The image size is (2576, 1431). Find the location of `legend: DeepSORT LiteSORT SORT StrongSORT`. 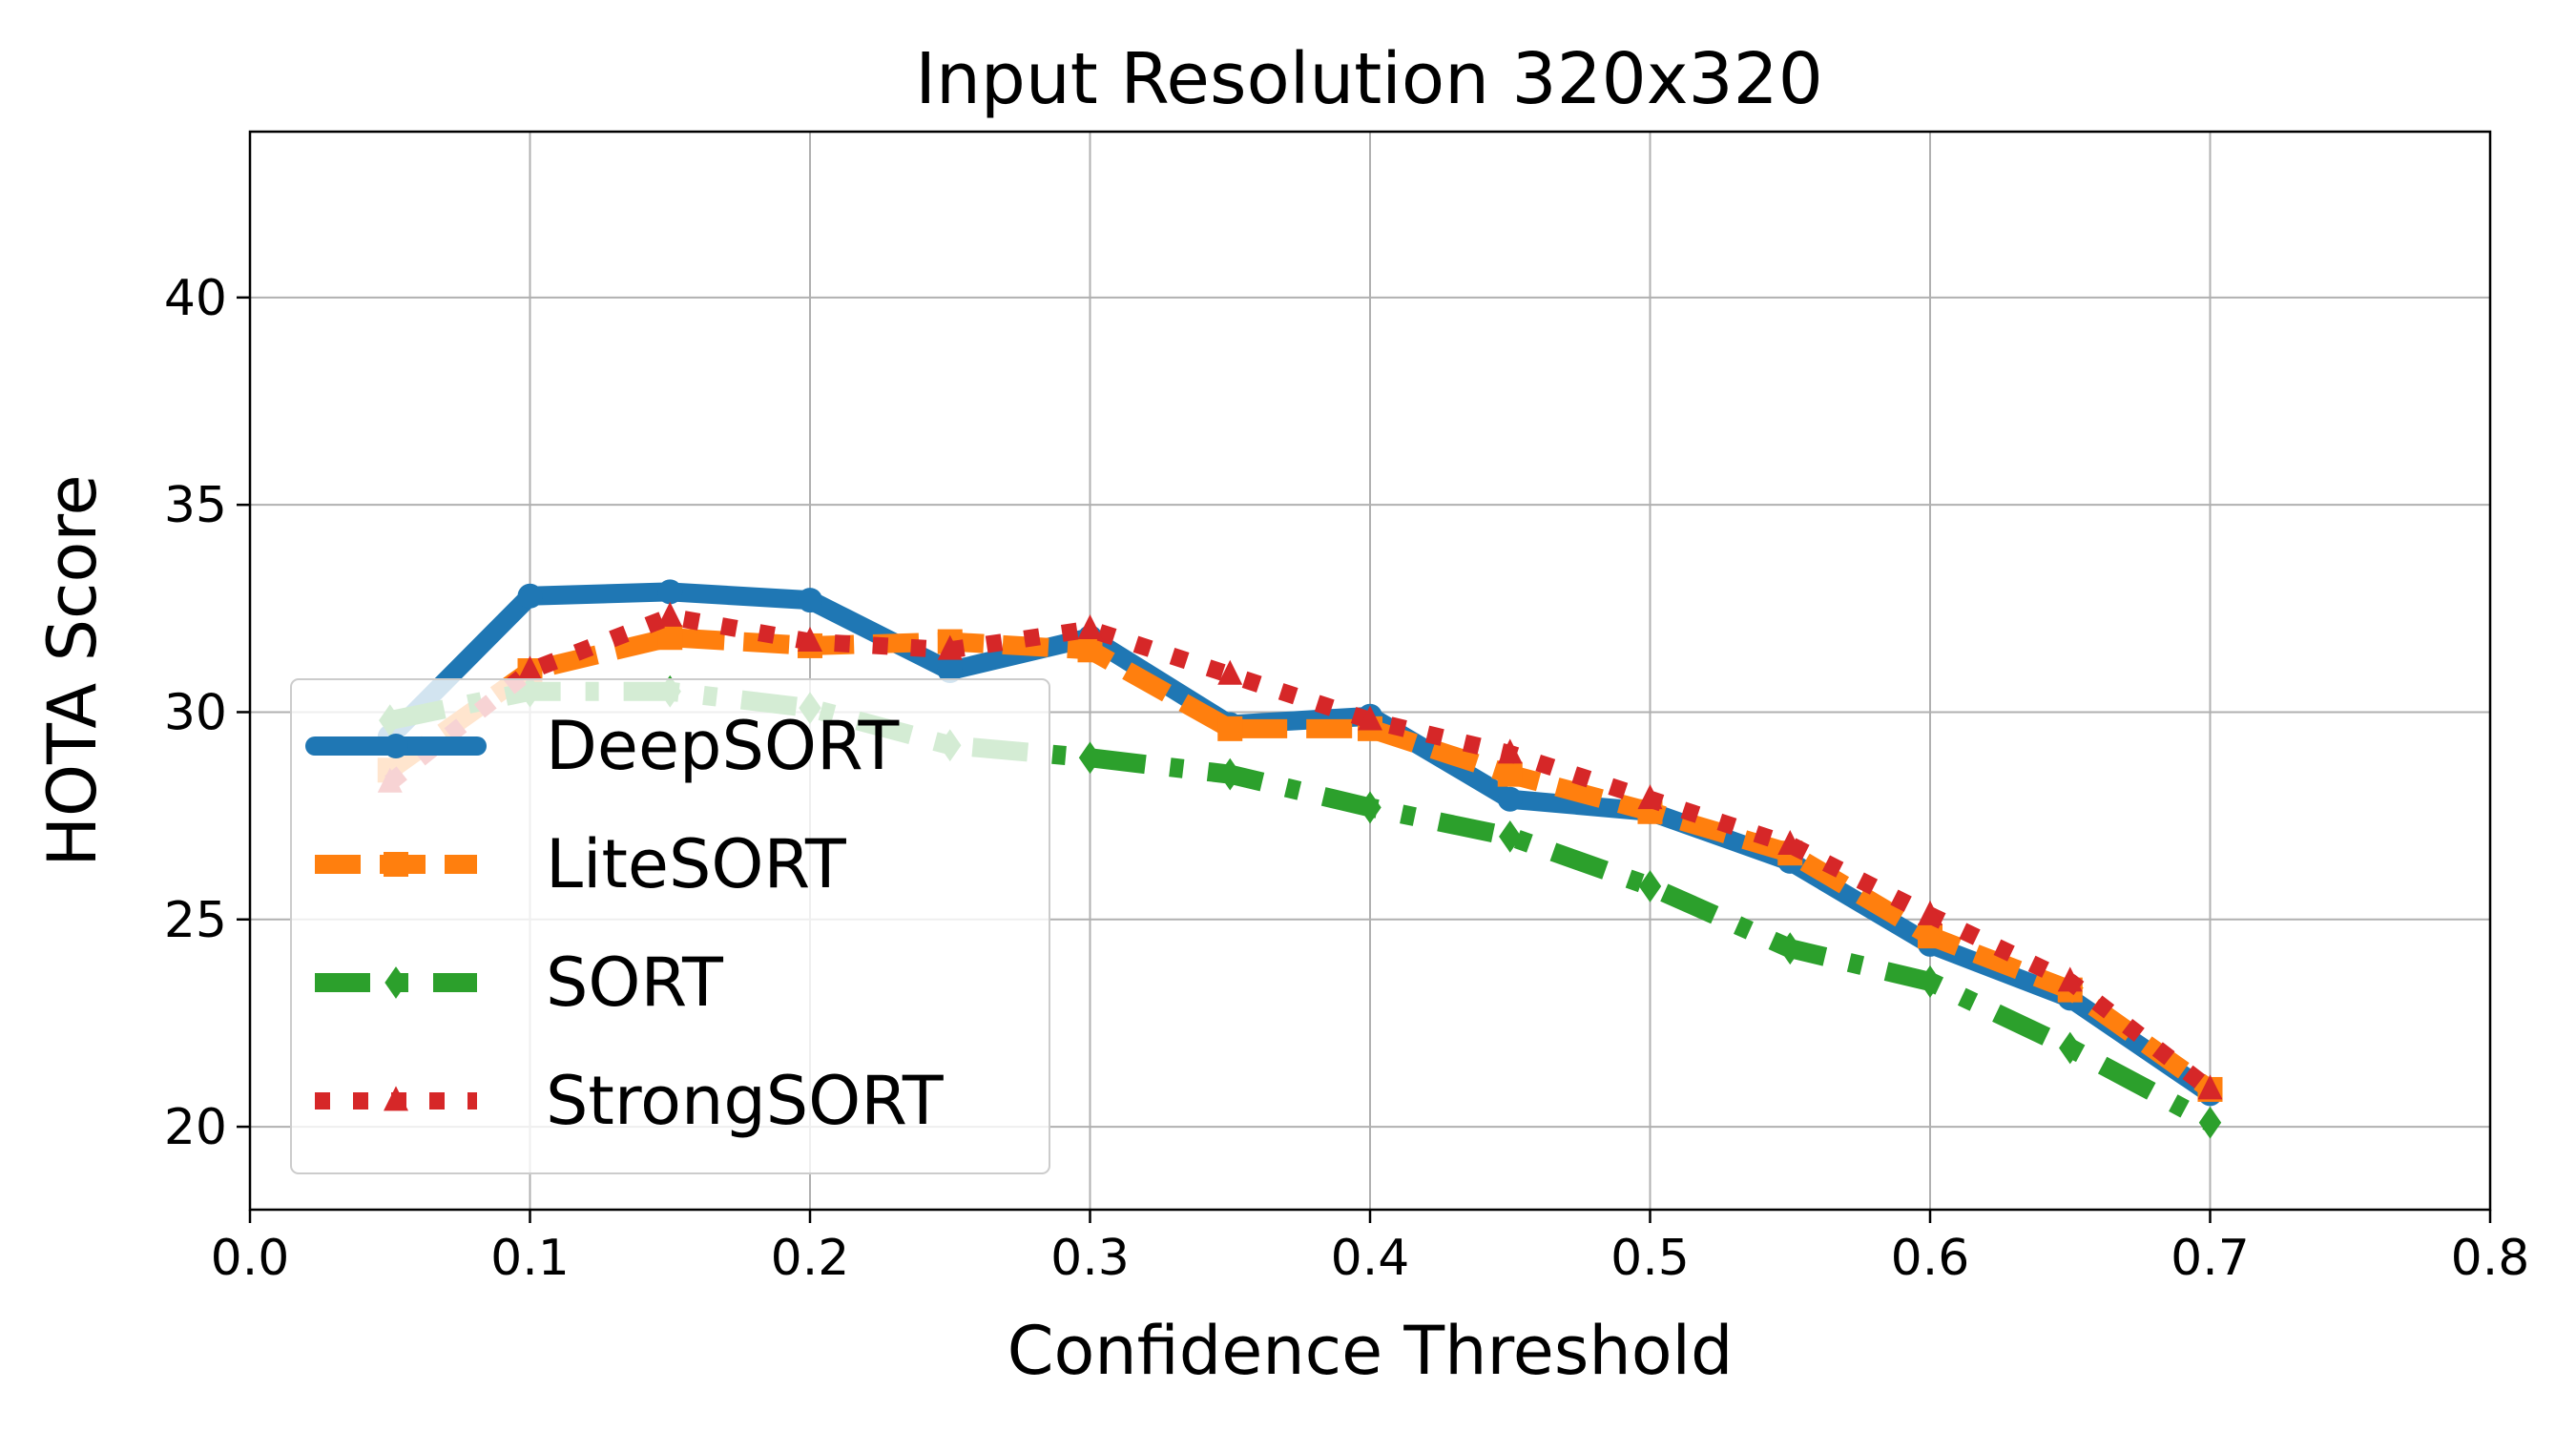

legend: DeepSORT LiteSORT SORT StrongSORT is located at coordinates (670, 926).